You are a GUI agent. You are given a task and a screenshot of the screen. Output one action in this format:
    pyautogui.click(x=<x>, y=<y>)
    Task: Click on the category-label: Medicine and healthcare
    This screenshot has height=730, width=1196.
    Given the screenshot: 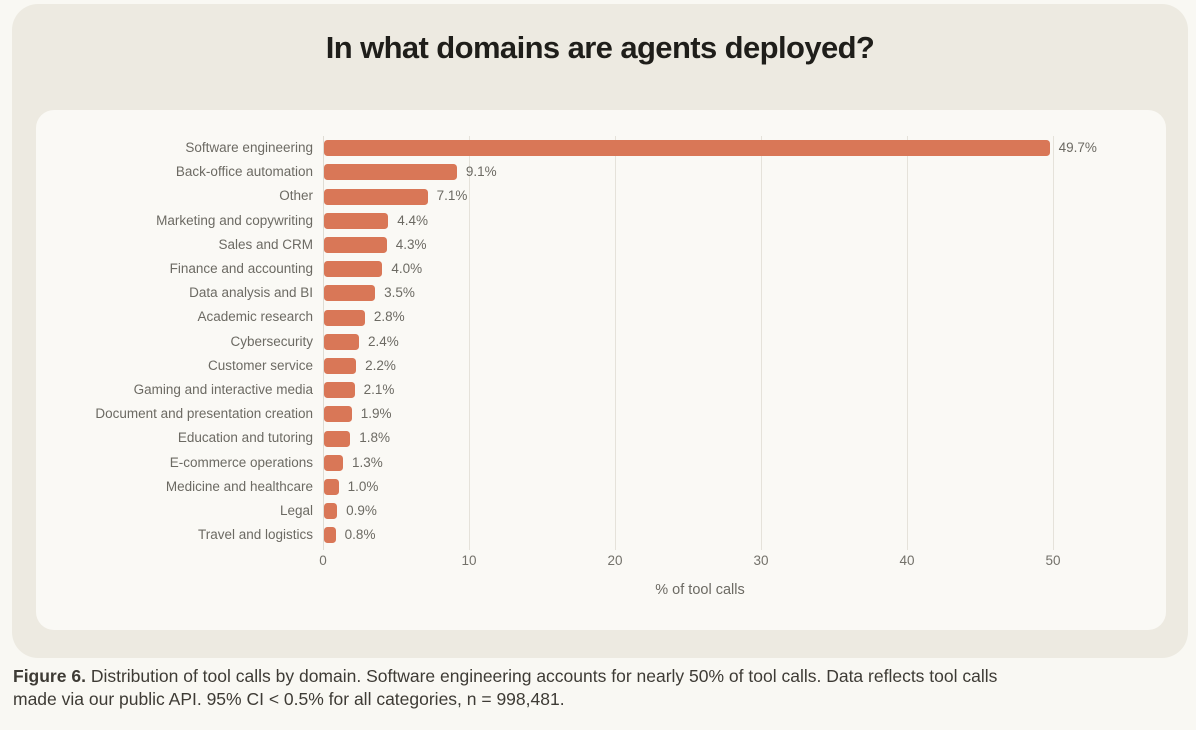 What is the action you would take?
    pyautogui.click(x=239, y=486)
    